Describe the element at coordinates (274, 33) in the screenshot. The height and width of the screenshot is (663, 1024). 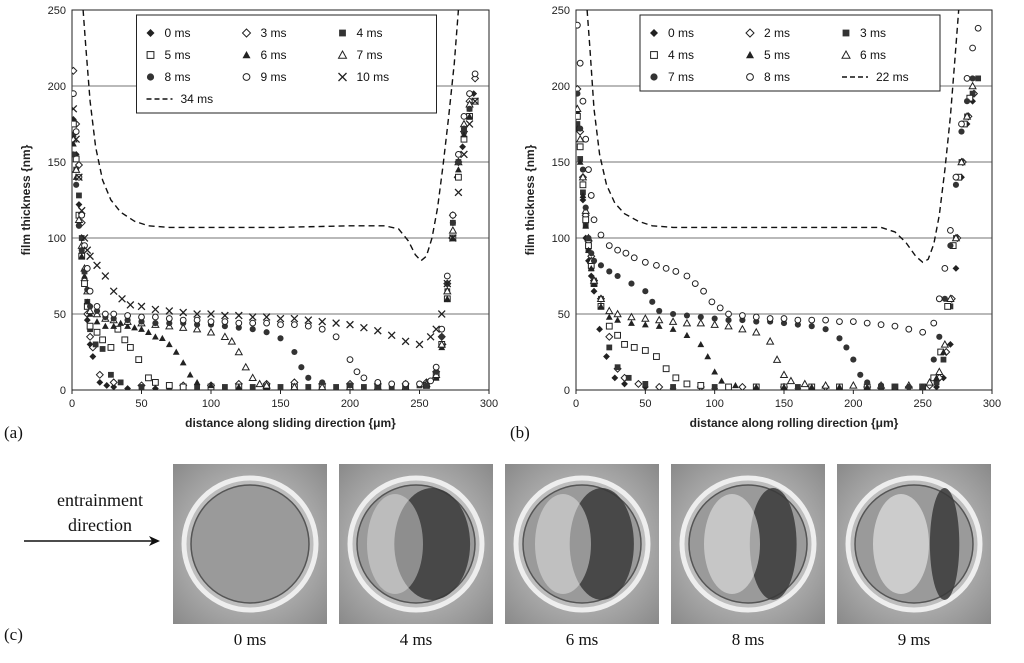
I see `legend-label: 3 ms` at that location.